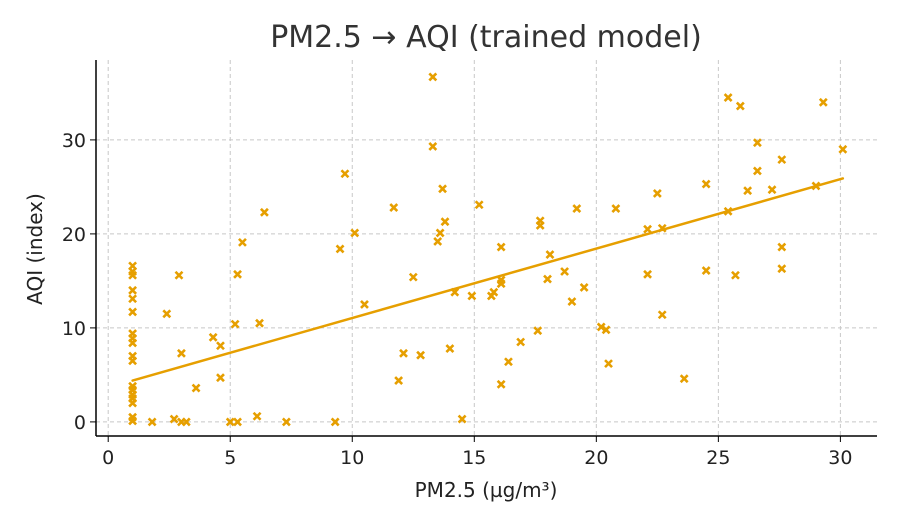 This screenshot has width=900, height=525. Describe the element at coordinates (80, 423) in the screenshot. I see `y-tick-label: 0` at that location.